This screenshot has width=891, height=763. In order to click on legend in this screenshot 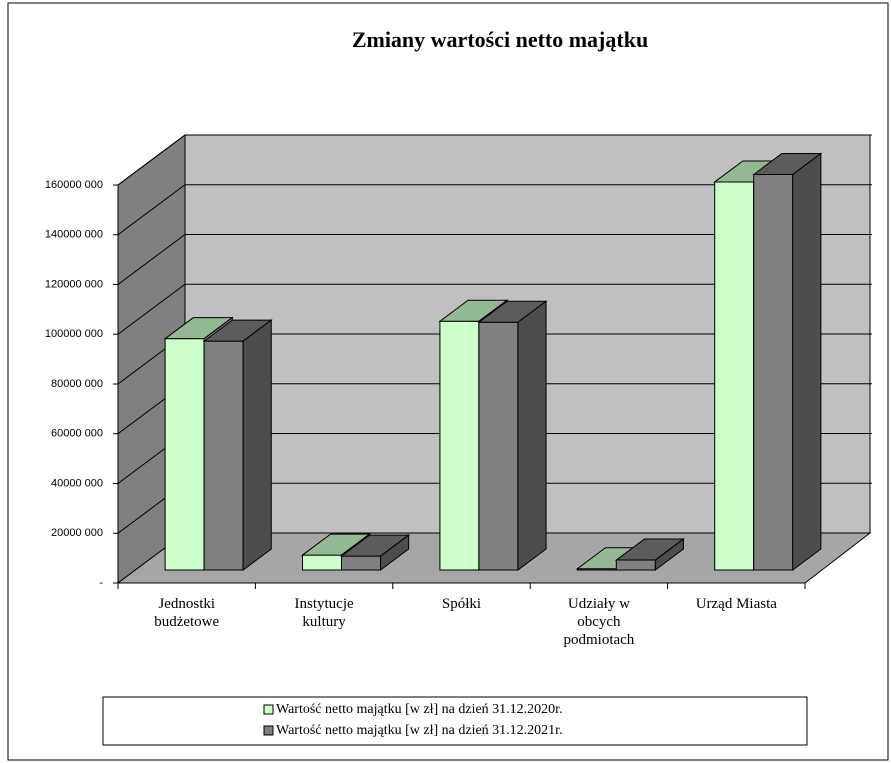, I will do `click(455, 721)`.